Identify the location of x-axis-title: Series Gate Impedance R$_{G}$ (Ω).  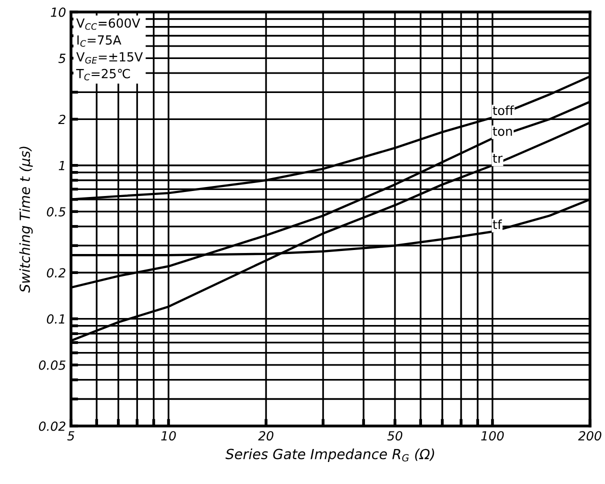
(330, 455).